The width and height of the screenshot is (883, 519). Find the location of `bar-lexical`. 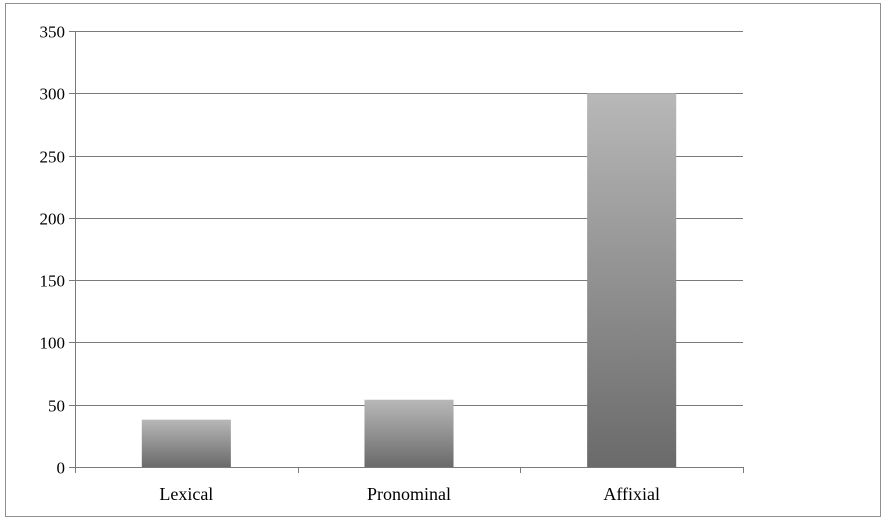

bar-lexical is located at coordinates (186, 443).